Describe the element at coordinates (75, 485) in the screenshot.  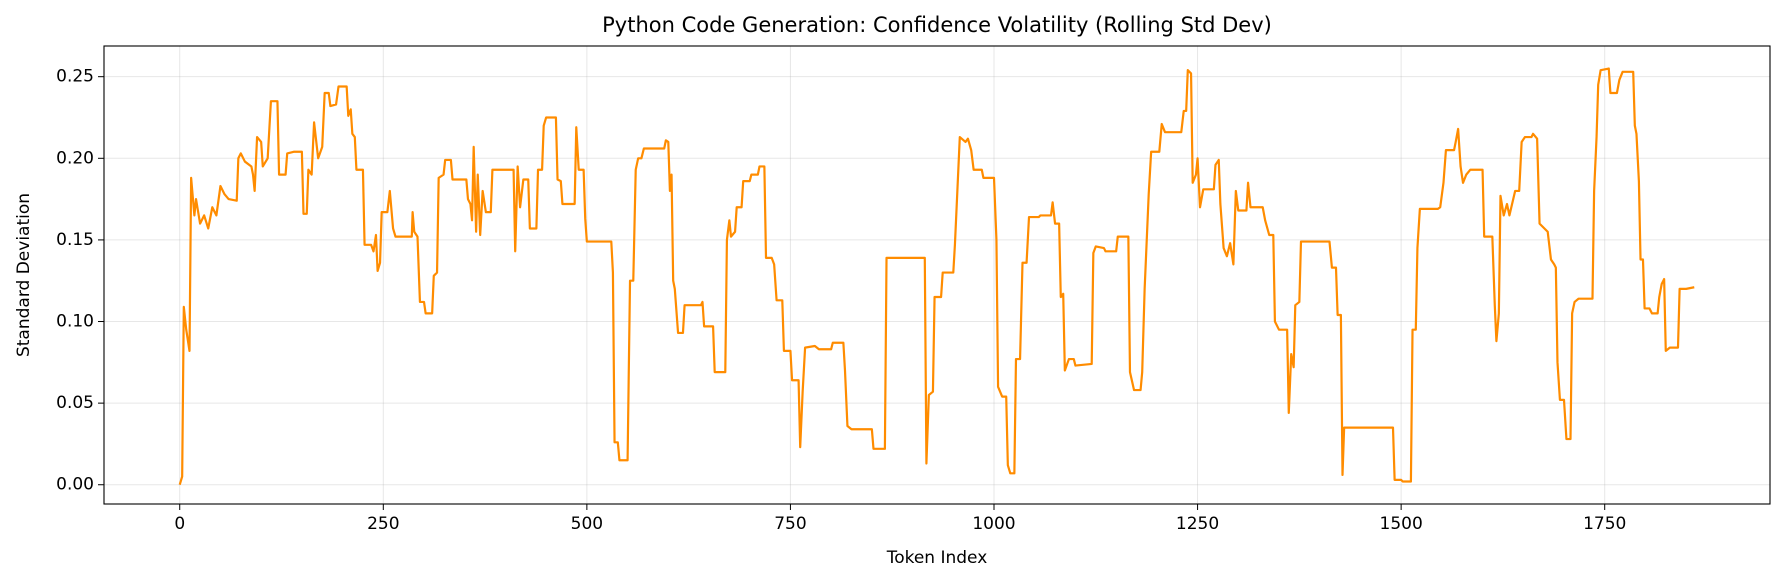
I see `y-tick-label: 0.00` at that location.